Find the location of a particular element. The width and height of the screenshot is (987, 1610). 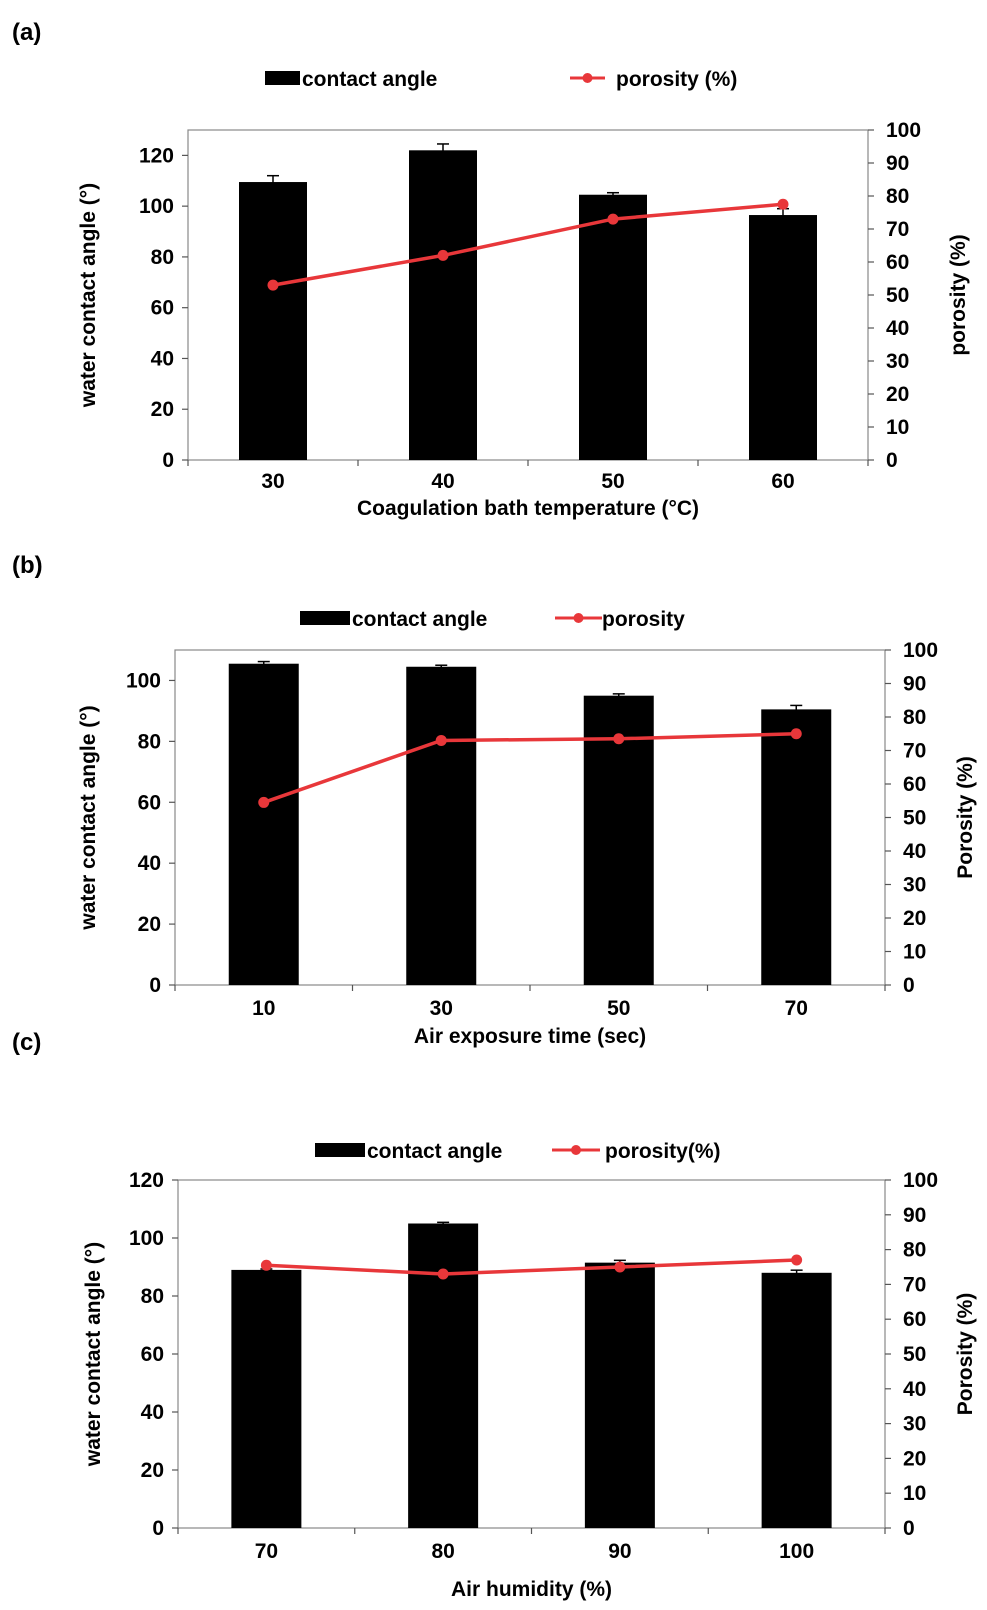

x-axis-title: Air humidity (%) is located at coordinates (531, 1589).